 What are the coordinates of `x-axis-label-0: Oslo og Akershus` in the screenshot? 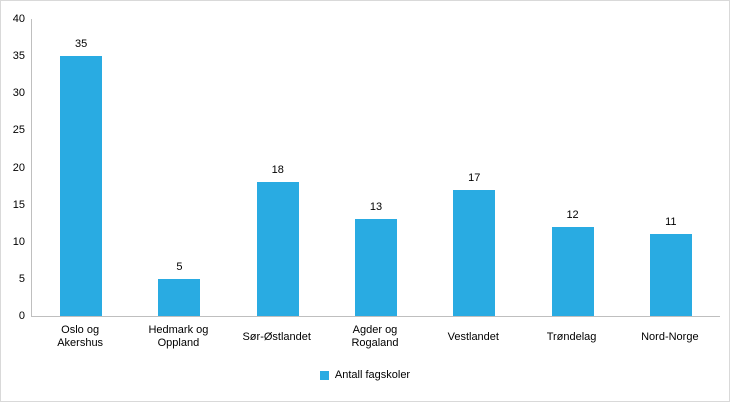 It's located at (80, 336).